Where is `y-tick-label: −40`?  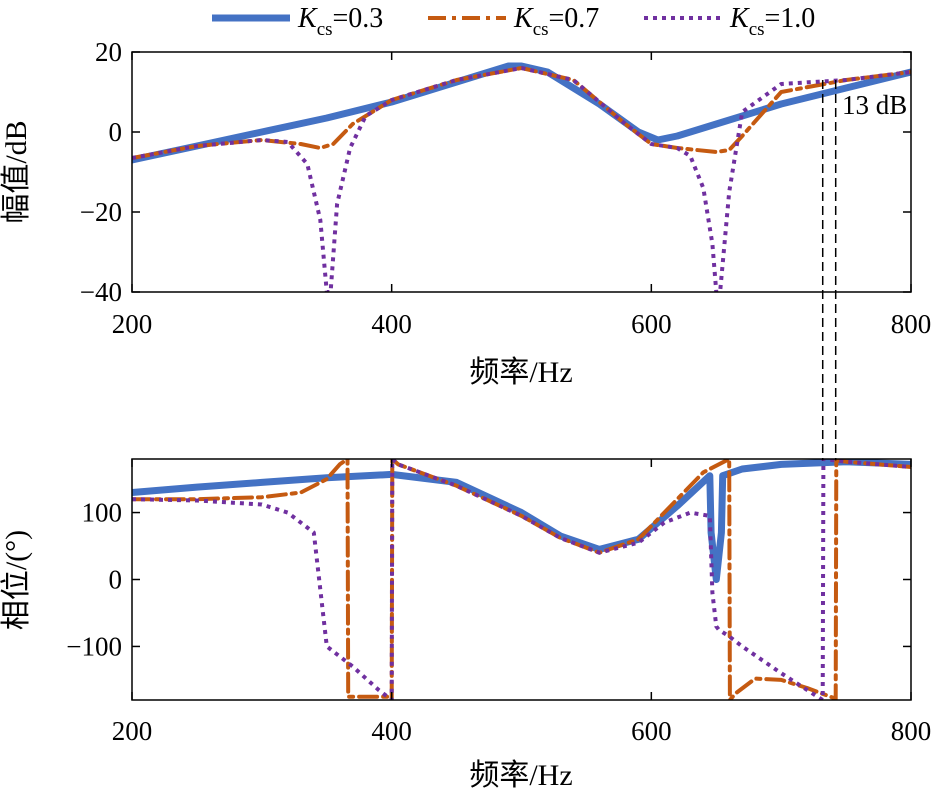 y-tick-label: −40 is located at coordinates (101, 292).